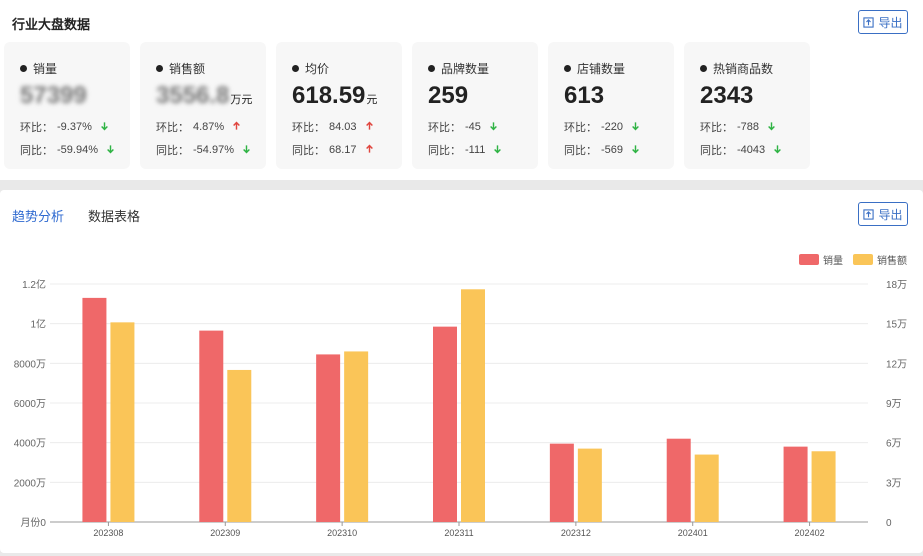  Describe the element at coordinates (883, 22) in the screenshot. I see `top-export-button: 导出` at that location.